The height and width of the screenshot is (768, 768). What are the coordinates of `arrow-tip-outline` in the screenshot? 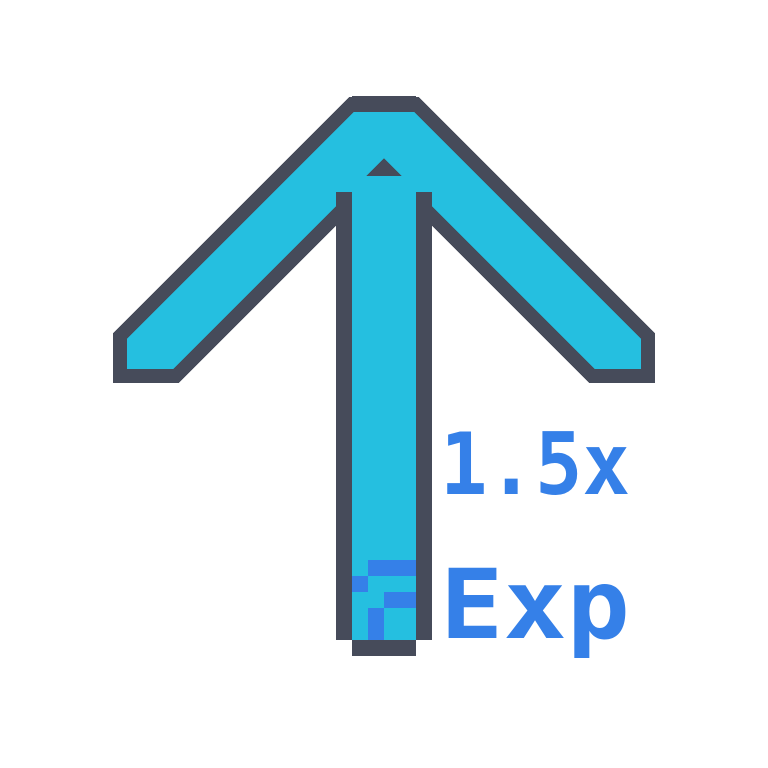 It's located at (384, 104).